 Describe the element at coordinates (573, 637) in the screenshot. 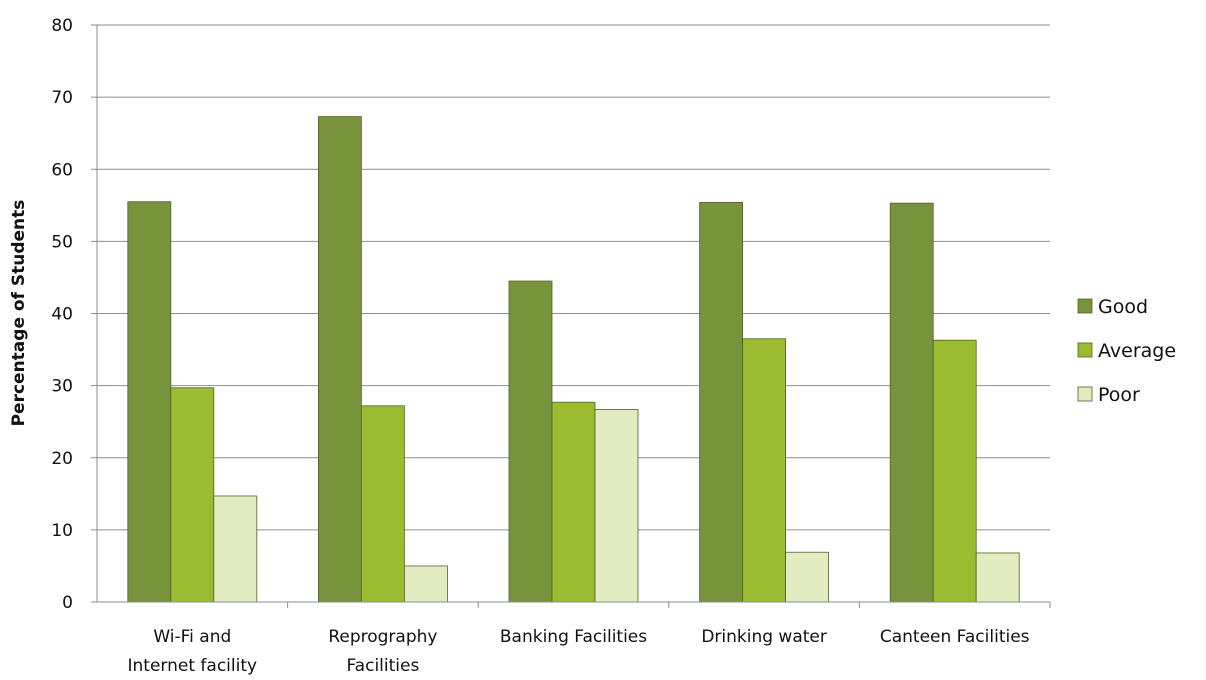

I see `x-category-label: Banking Facilities` at that location.